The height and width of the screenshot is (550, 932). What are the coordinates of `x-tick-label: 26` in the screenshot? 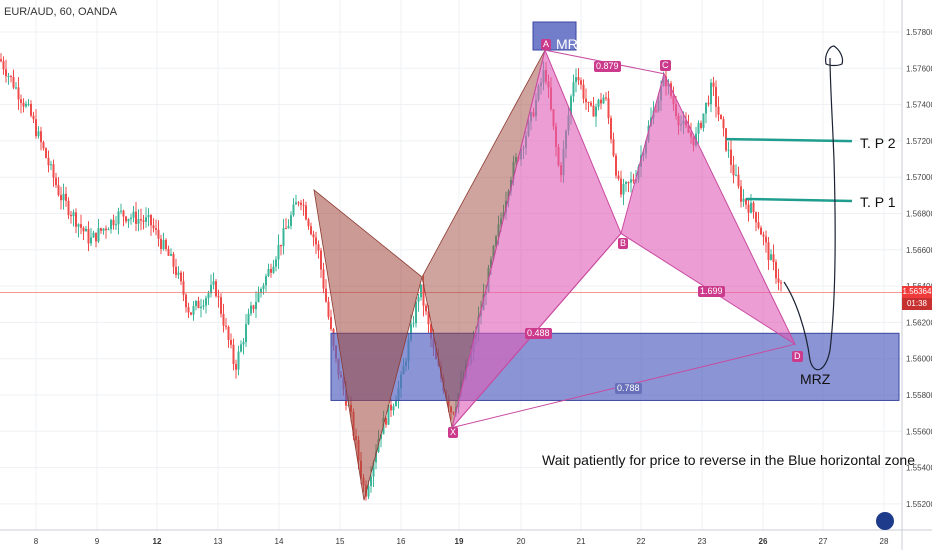 It's located at (763, 541).